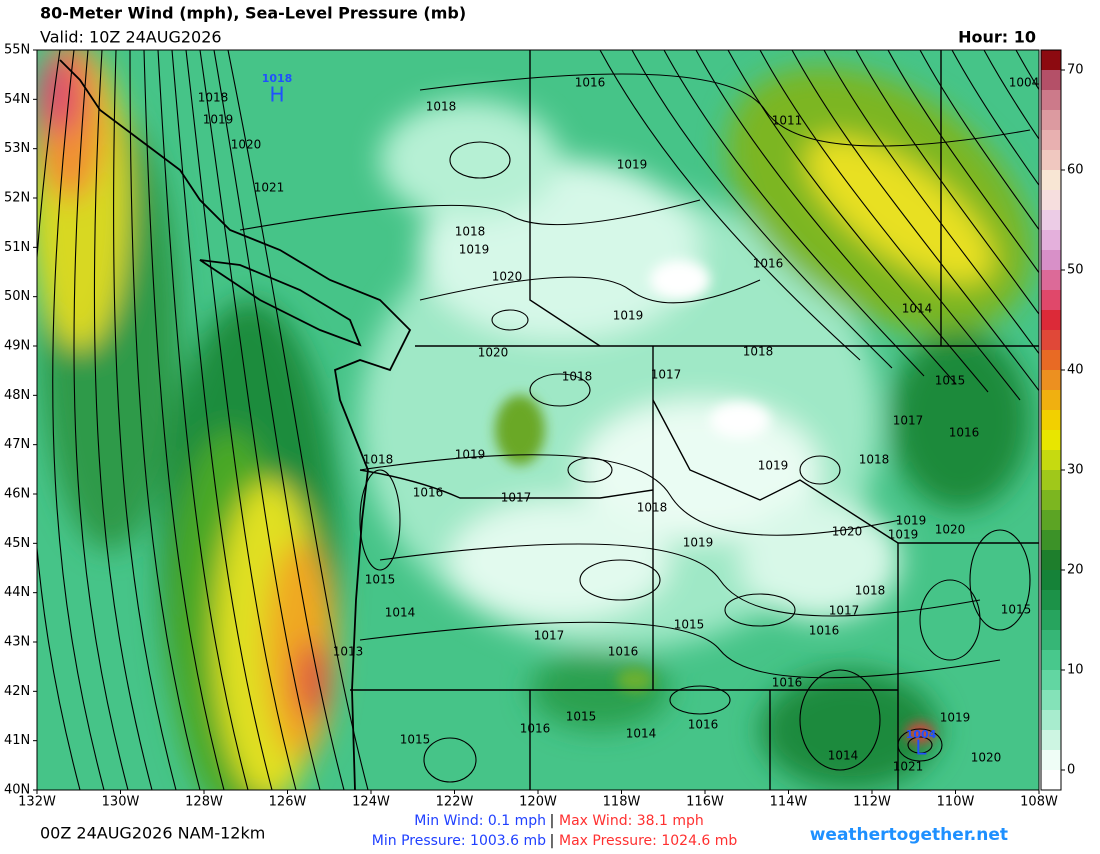 The height and width of the screenshot is (854, 1100). Describe the element at coordinates (17, 691) in the screenshot. I see `latitude-label: 42N` at that location.